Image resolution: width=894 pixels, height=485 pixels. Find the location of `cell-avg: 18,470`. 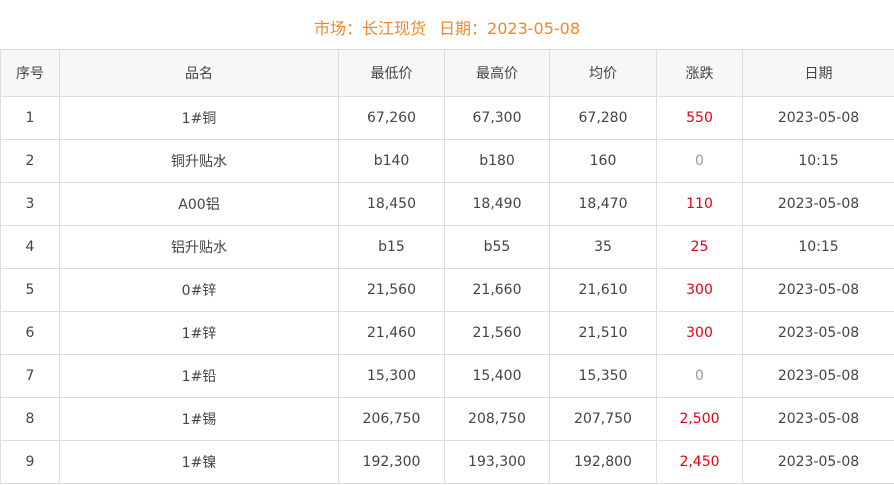

cell-avg: 18,470 is located at coordinates (603, 204).